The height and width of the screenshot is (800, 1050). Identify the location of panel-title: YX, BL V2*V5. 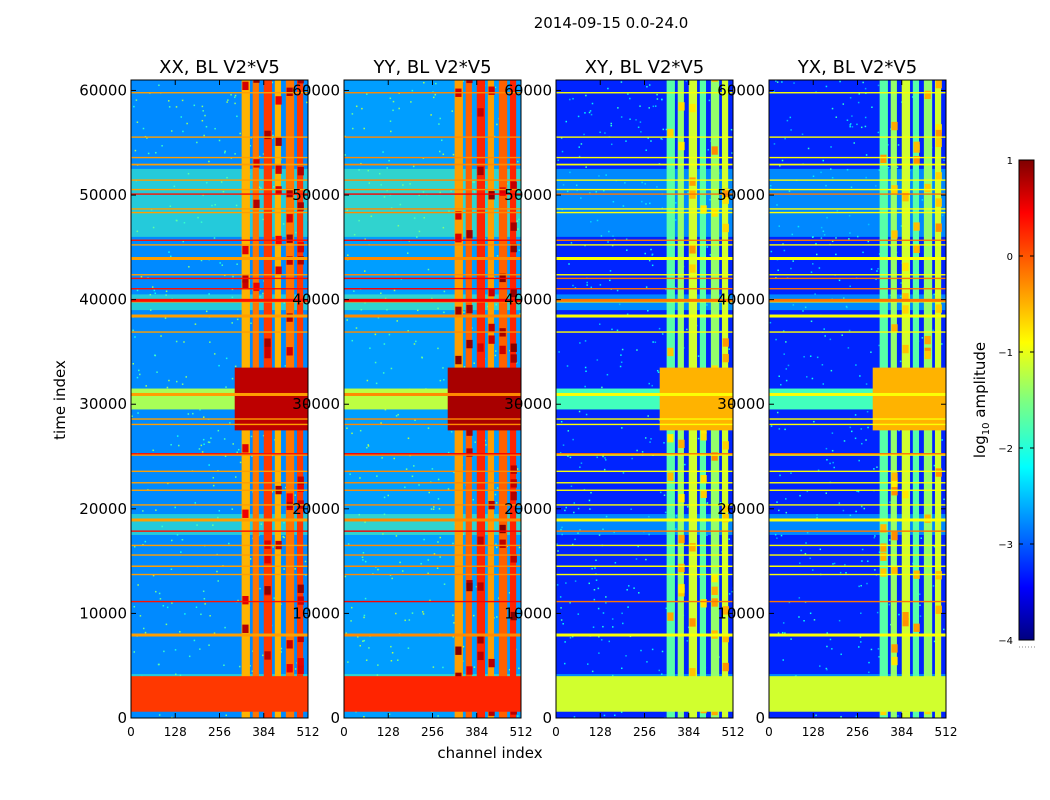
(857, 67).